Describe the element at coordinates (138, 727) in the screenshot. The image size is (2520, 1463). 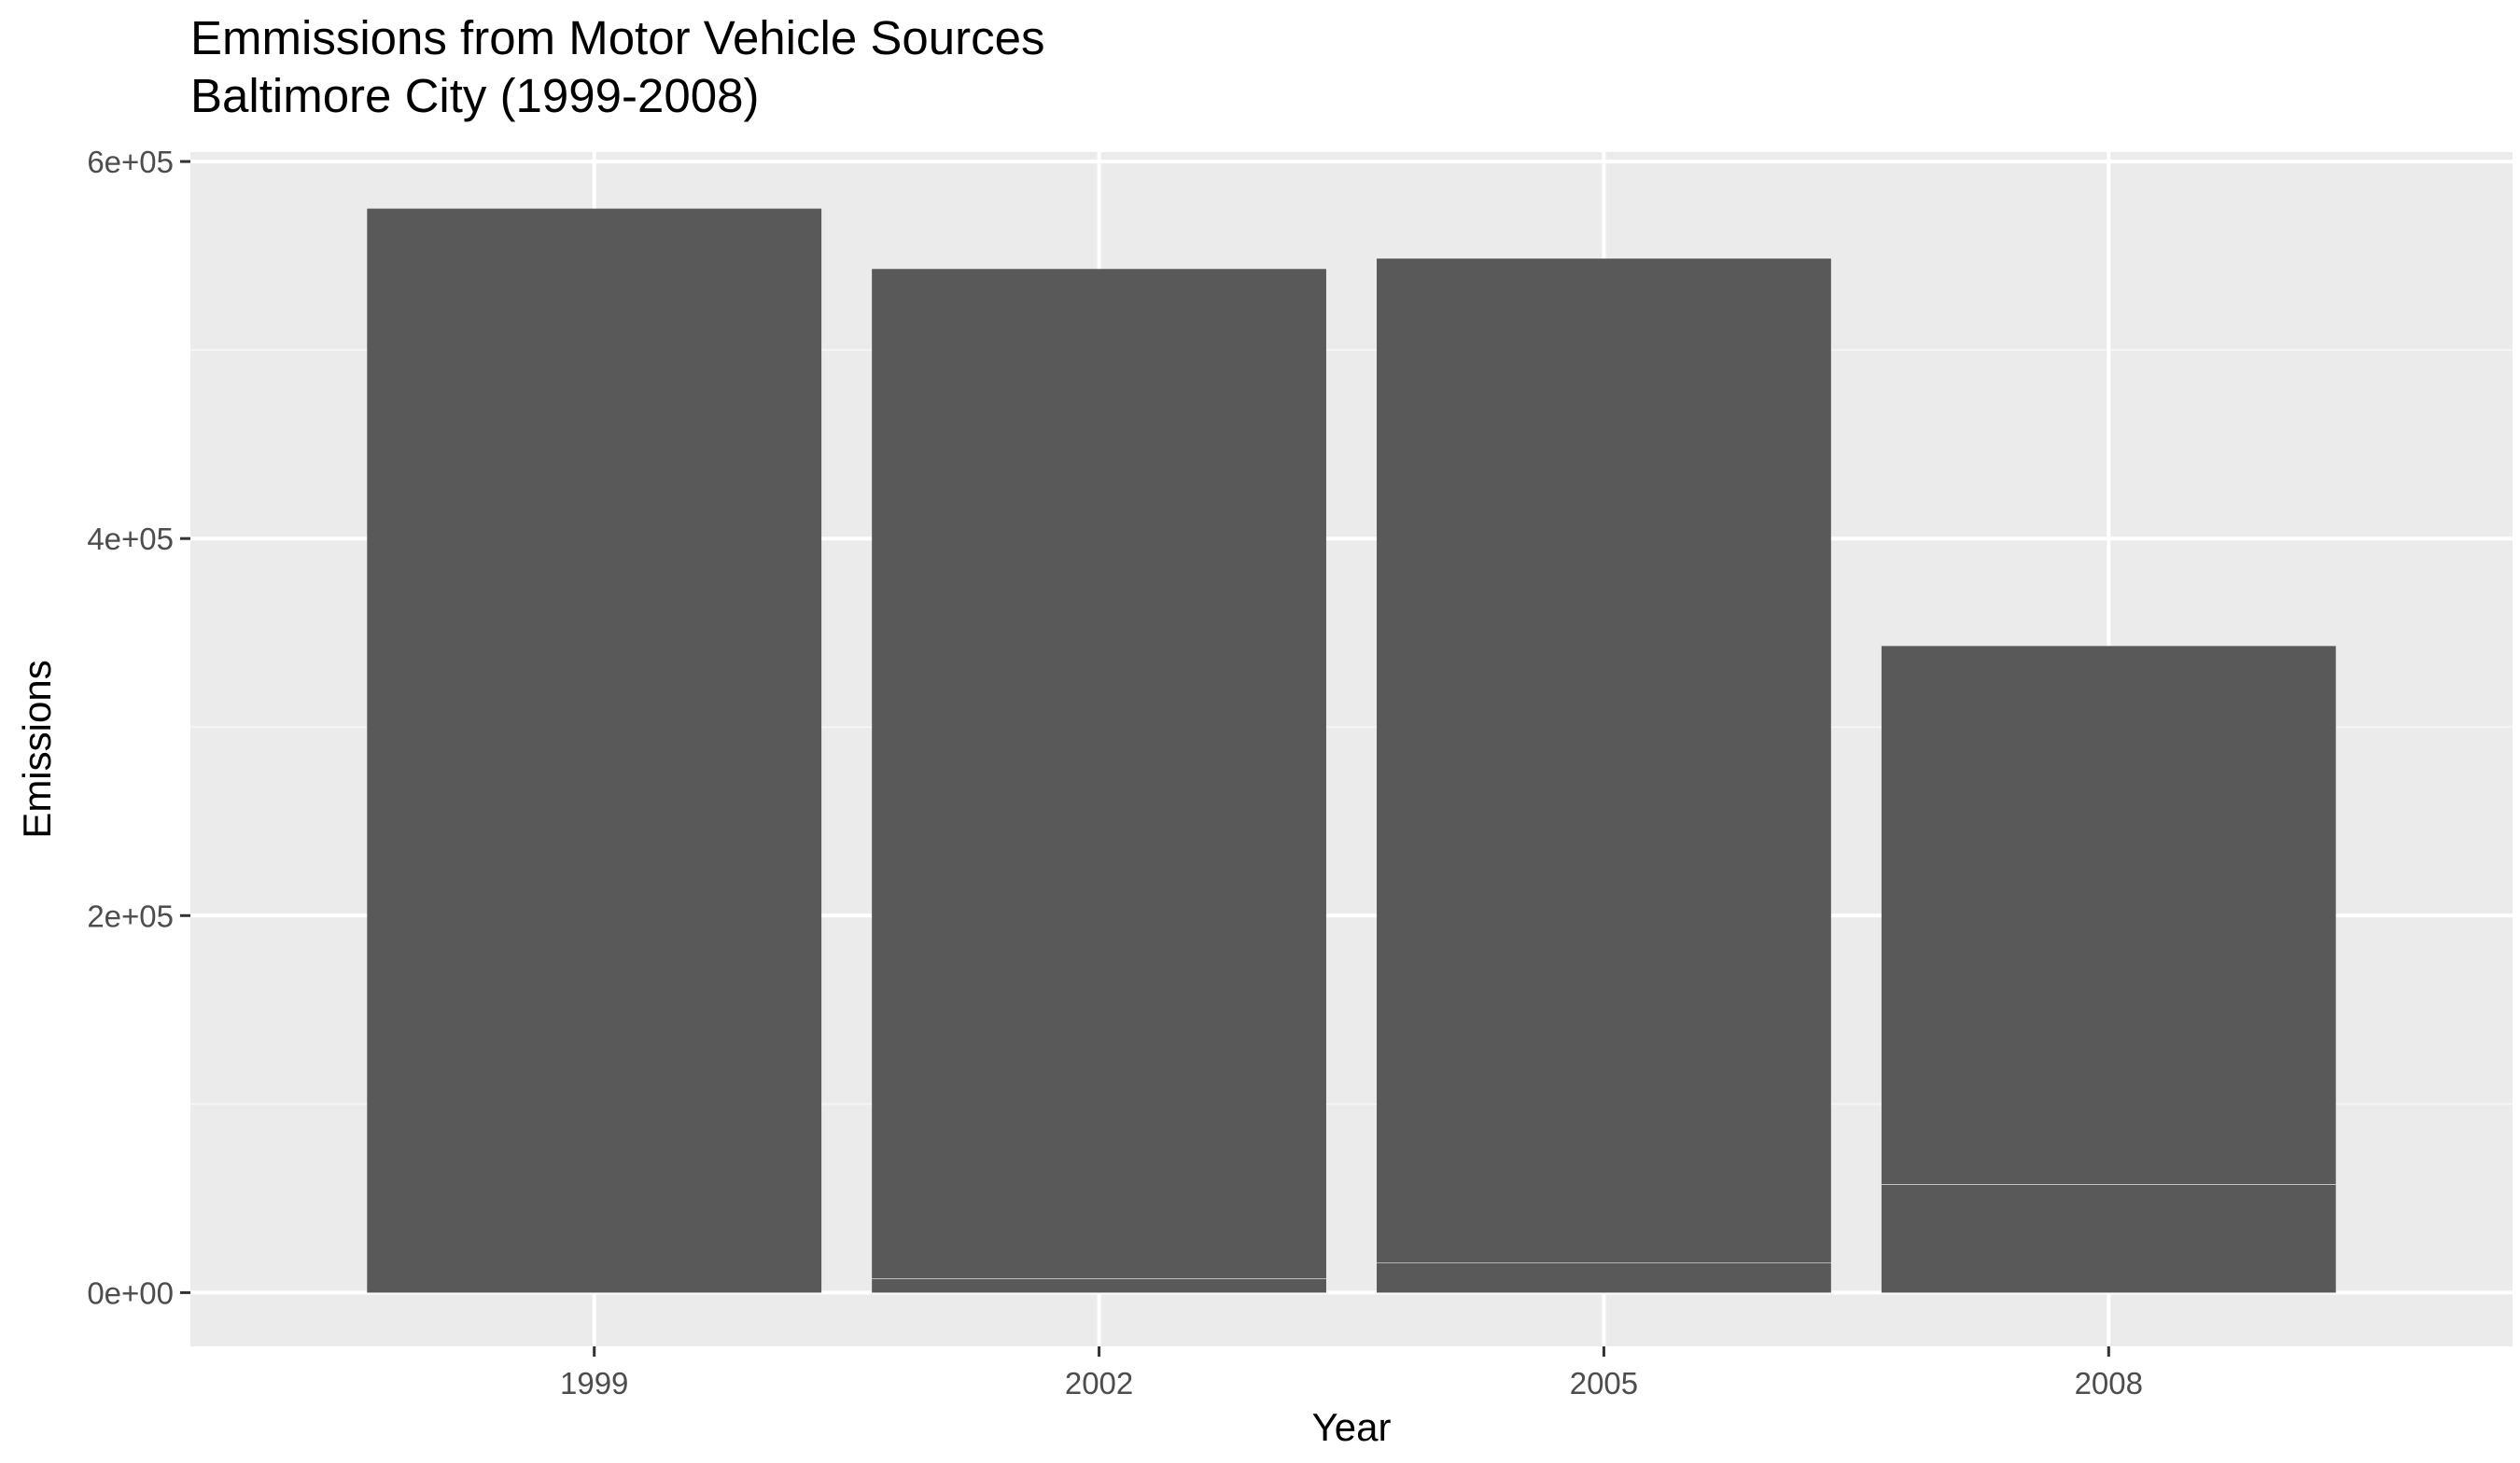
I see `y-axis: 0e+00 2e+05 4e+05 6e+05` at that location.